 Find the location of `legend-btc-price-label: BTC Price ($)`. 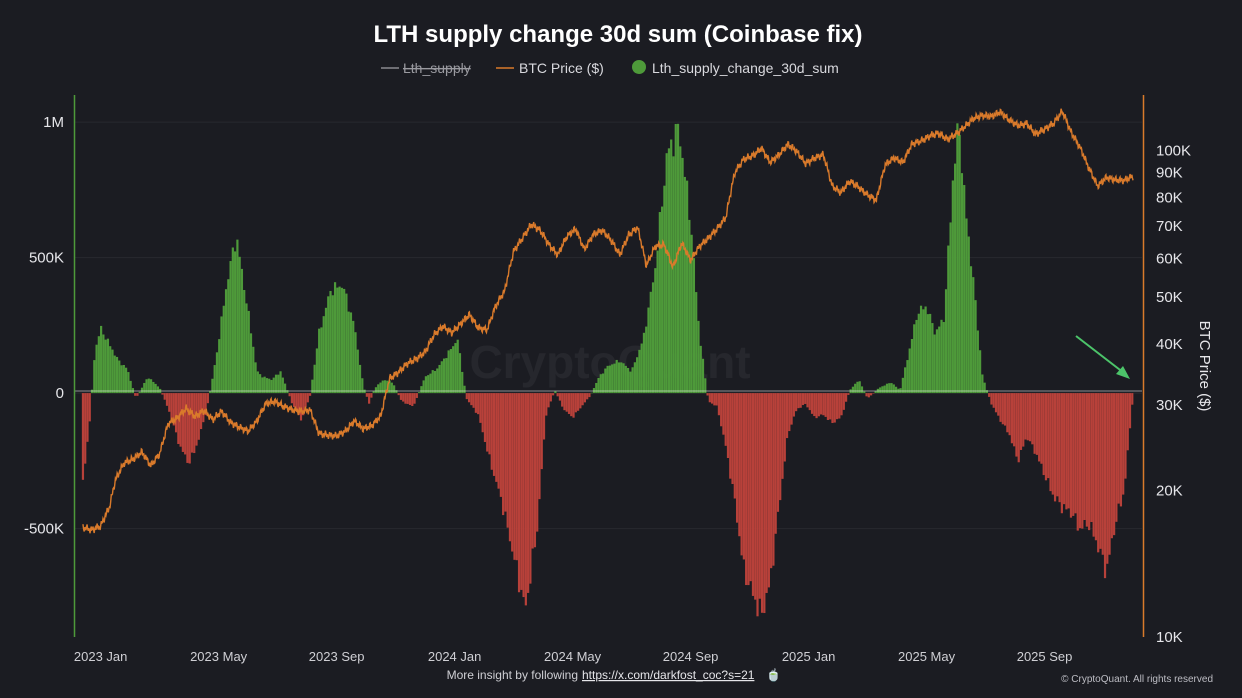

legend-btc-price-label: BTC Price ($) is located at coordinates (561, 68).